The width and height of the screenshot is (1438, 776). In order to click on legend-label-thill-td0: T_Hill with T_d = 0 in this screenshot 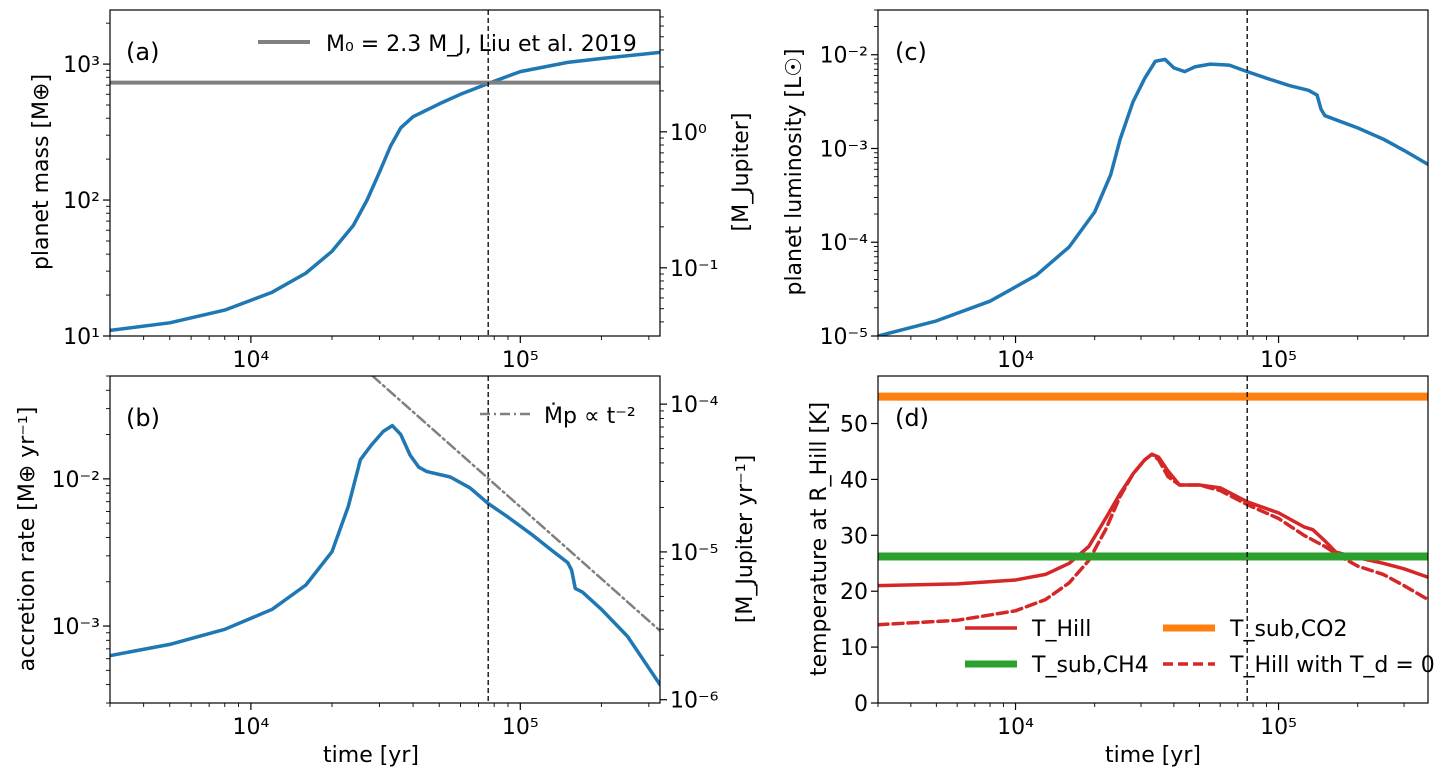, I will do `click(1332, 665)`.